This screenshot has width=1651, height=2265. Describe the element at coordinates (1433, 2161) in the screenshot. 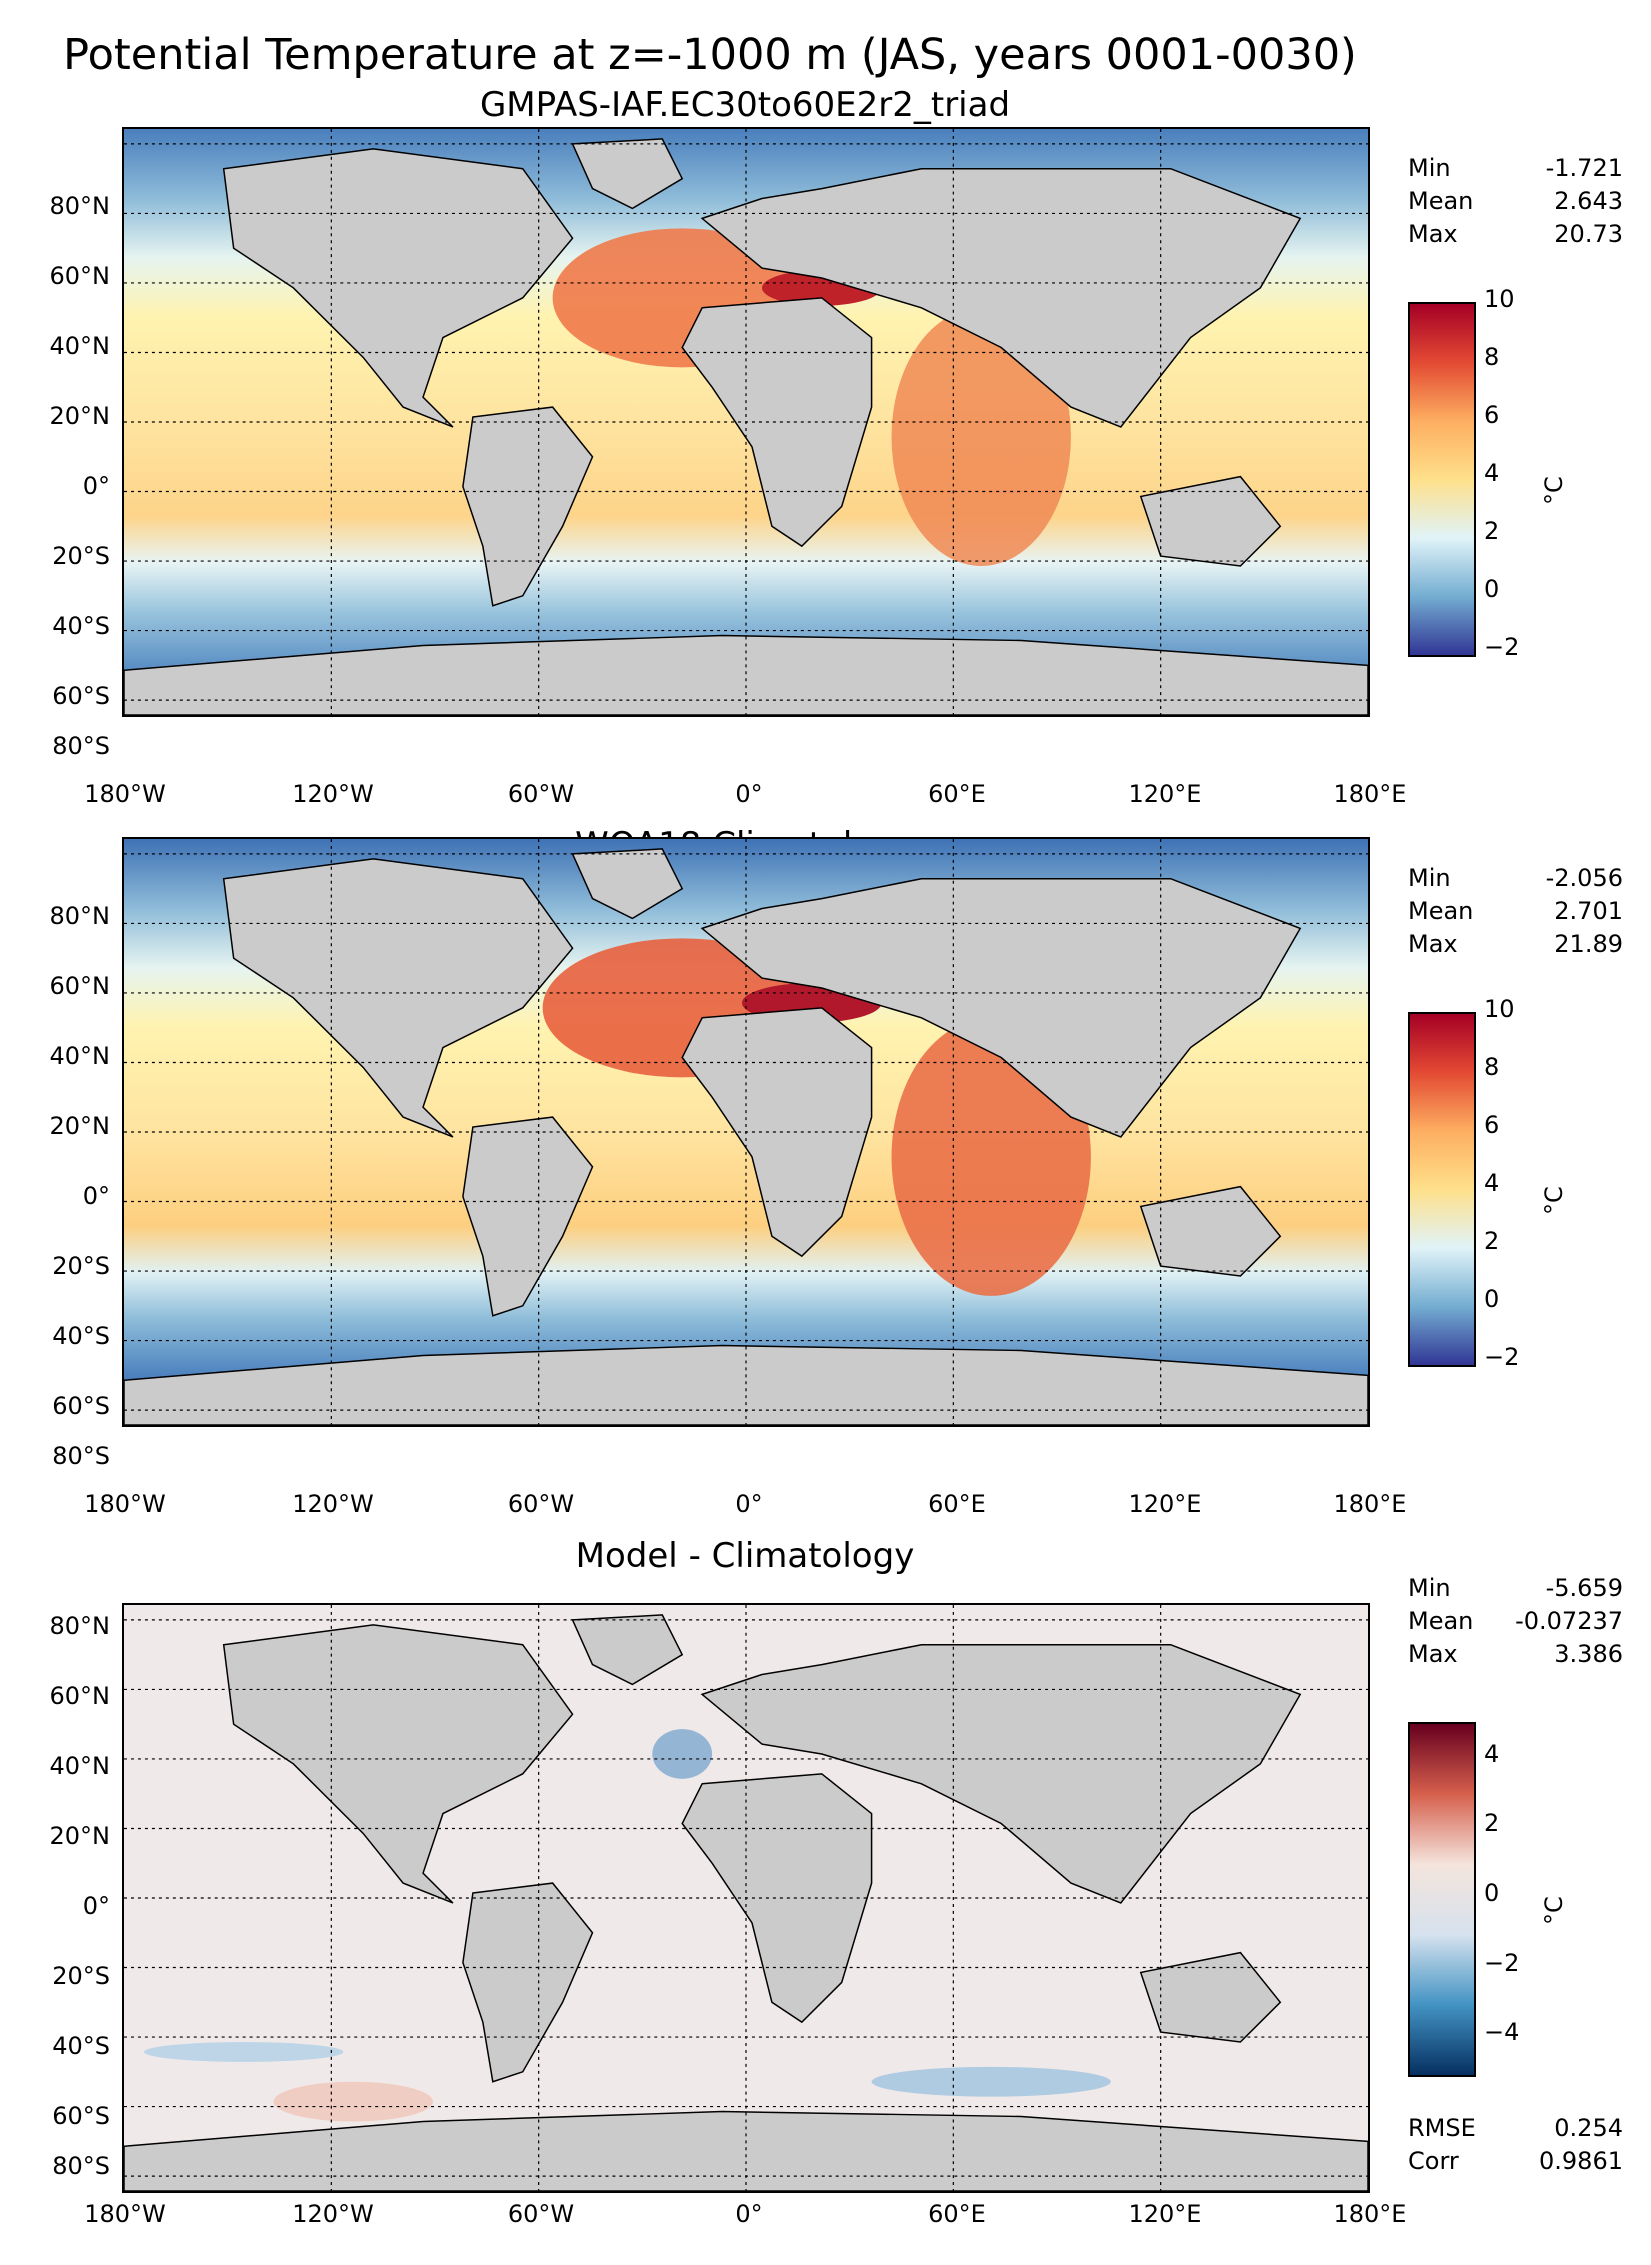

I see `stat-label: Corr` at that location.